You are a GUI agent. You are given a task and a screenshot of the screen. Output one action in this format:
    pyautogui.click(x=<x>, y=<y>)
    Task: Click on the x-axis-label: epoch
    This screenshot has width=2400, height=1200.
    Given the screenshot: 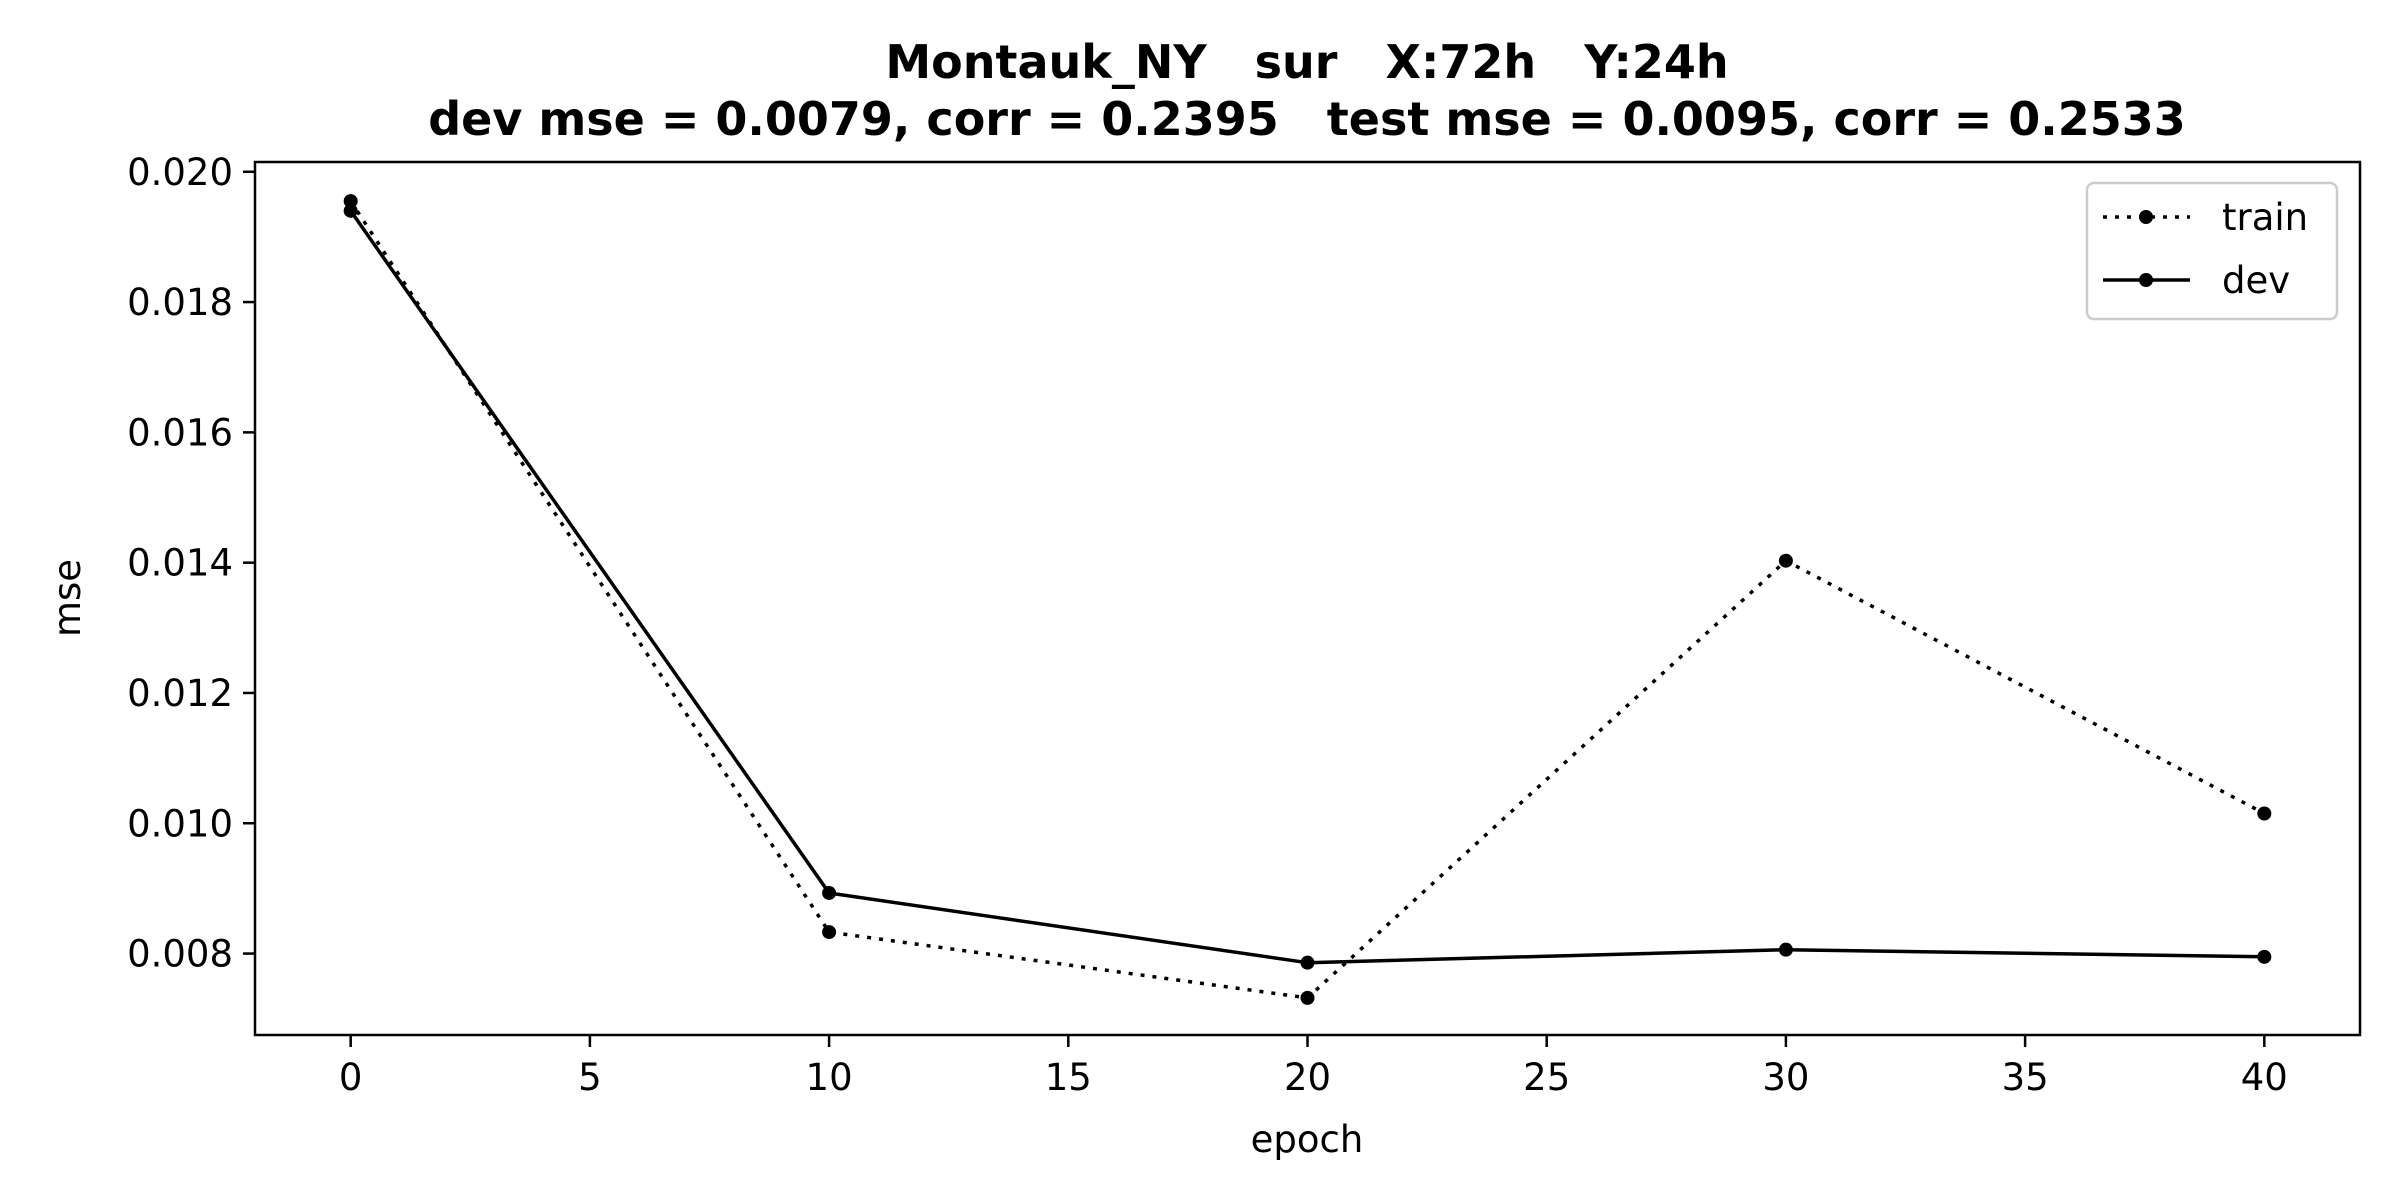 What is the action you would take?
    pyautogui.click(x=1307, y=1139)
    